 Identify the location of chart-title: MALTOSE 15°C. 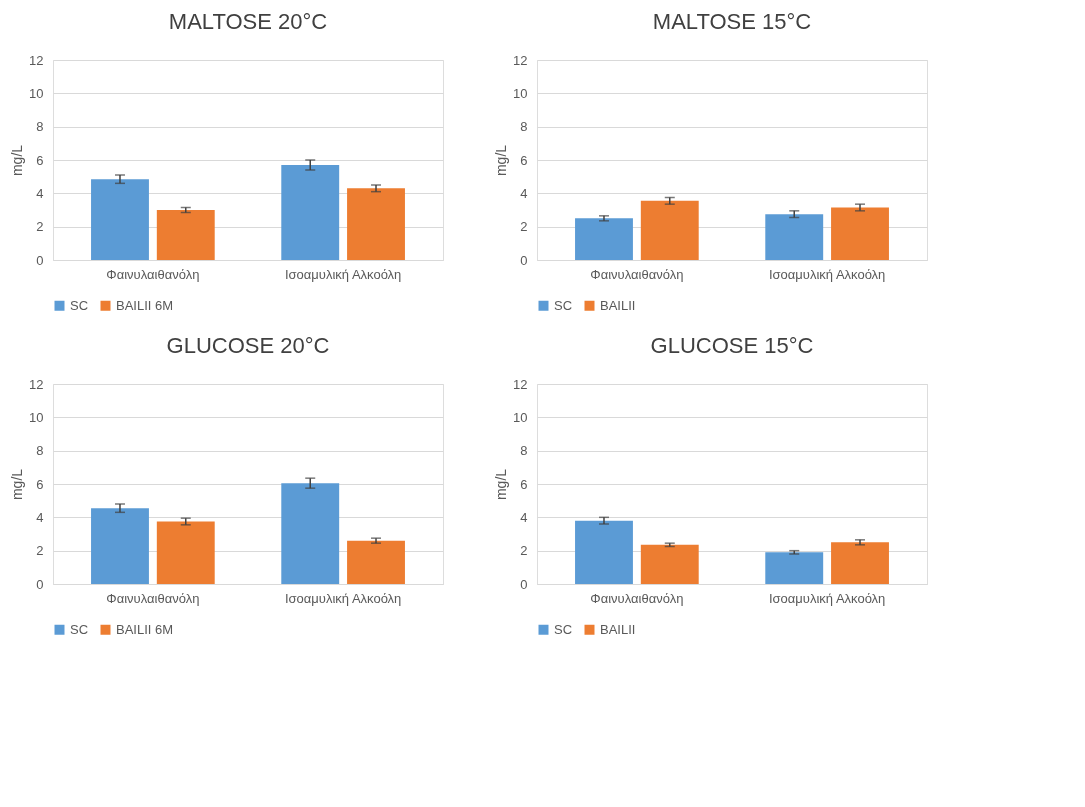
(732, 21).